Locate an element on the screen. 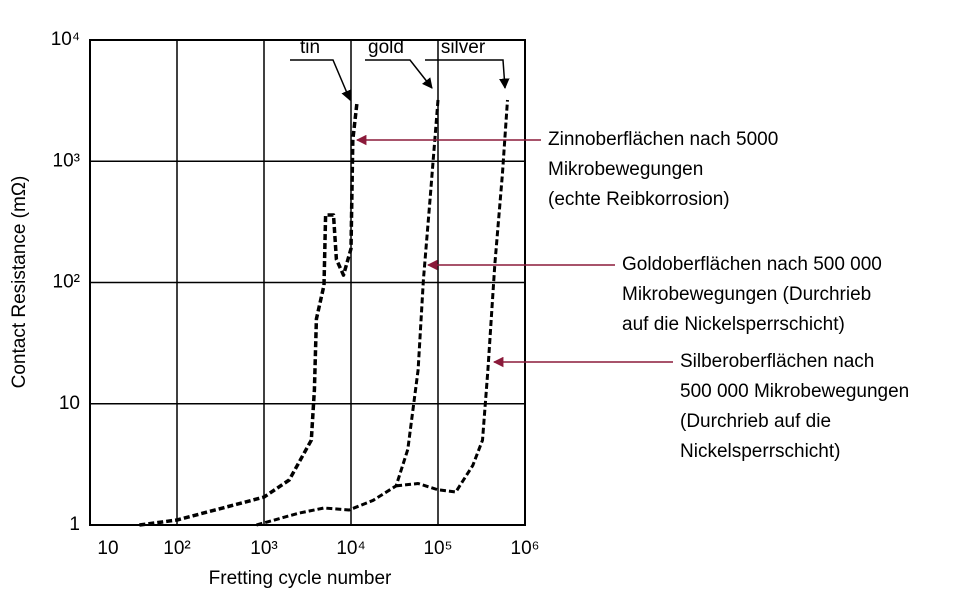 The width and height of the screenshot is (974, 592). annotation-text: Nickelsperrschicht) is located at coordinates (760, 451).